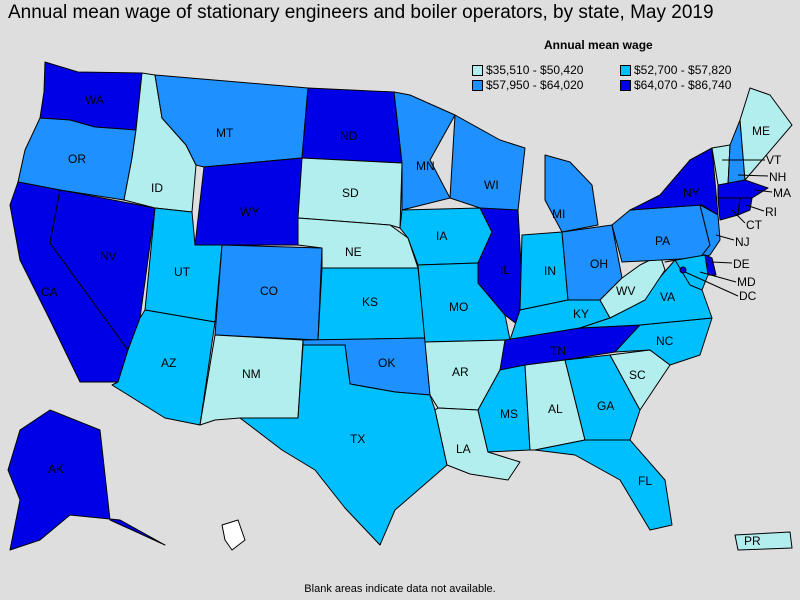 This screenshot has height=600, width=800. I want to click on legend-title: Annual mean wage, so click(598, 45).